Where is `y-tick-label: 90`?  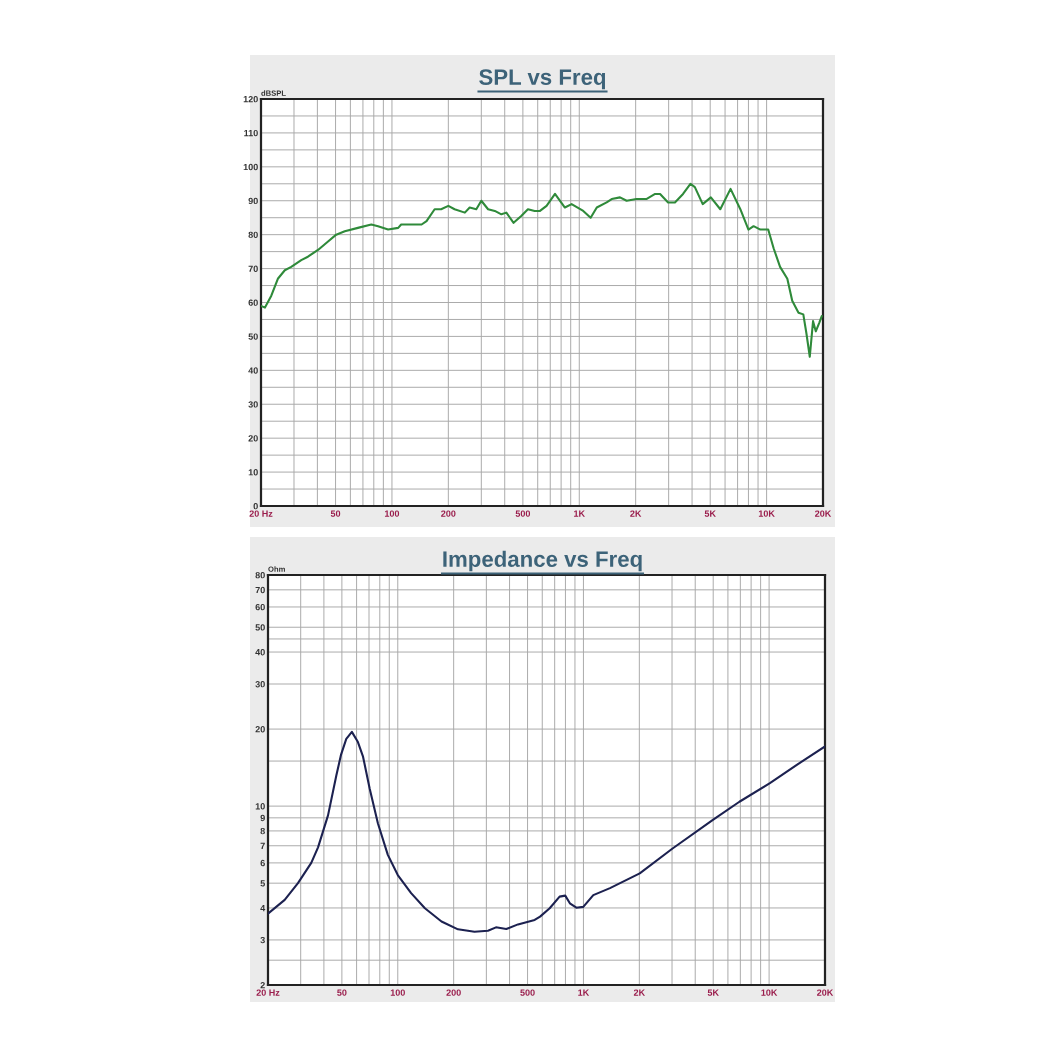
y-tick-label: 90 is located at coordinates (253, 201).